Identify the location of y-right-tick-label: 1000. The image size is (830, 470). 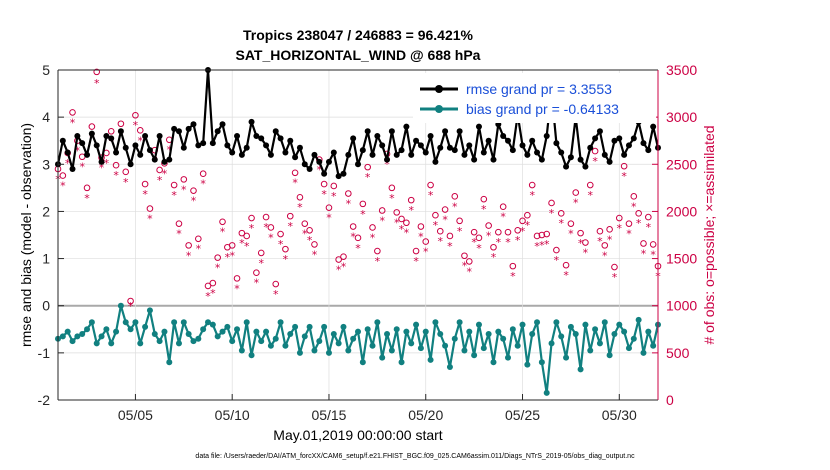
(681, 306).